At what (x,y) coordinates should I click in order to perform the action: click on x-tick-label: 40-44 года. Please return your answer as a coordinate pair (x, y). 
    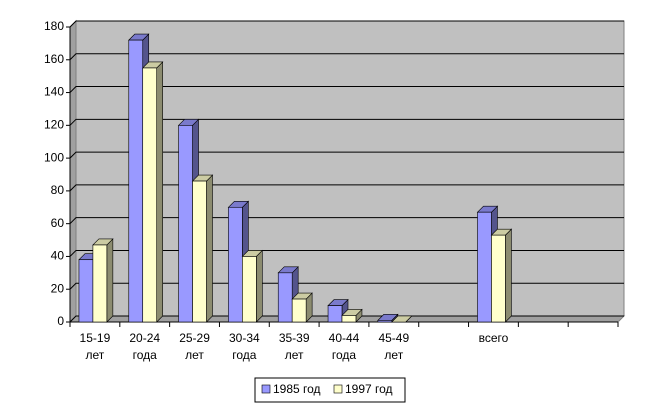
    Looking at the image, I should click on (344, 346).